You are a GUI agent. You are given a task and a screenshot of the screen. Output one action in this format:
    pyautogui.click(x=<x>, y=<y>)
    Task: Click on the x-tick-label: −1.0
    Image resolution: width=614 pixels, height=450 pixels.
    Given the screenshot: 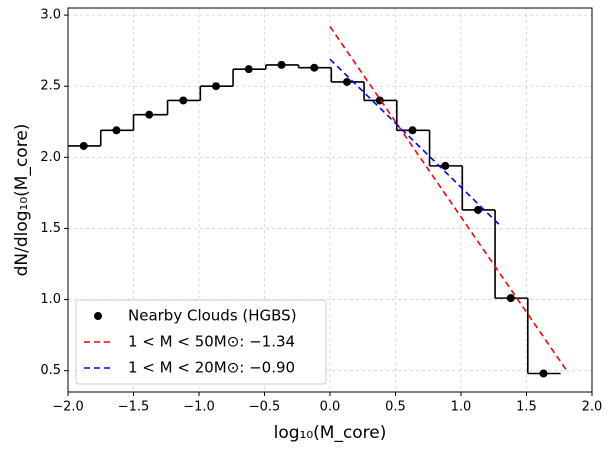 What is the action you would take?
    pyautogui.click(x=199, y=407)
    